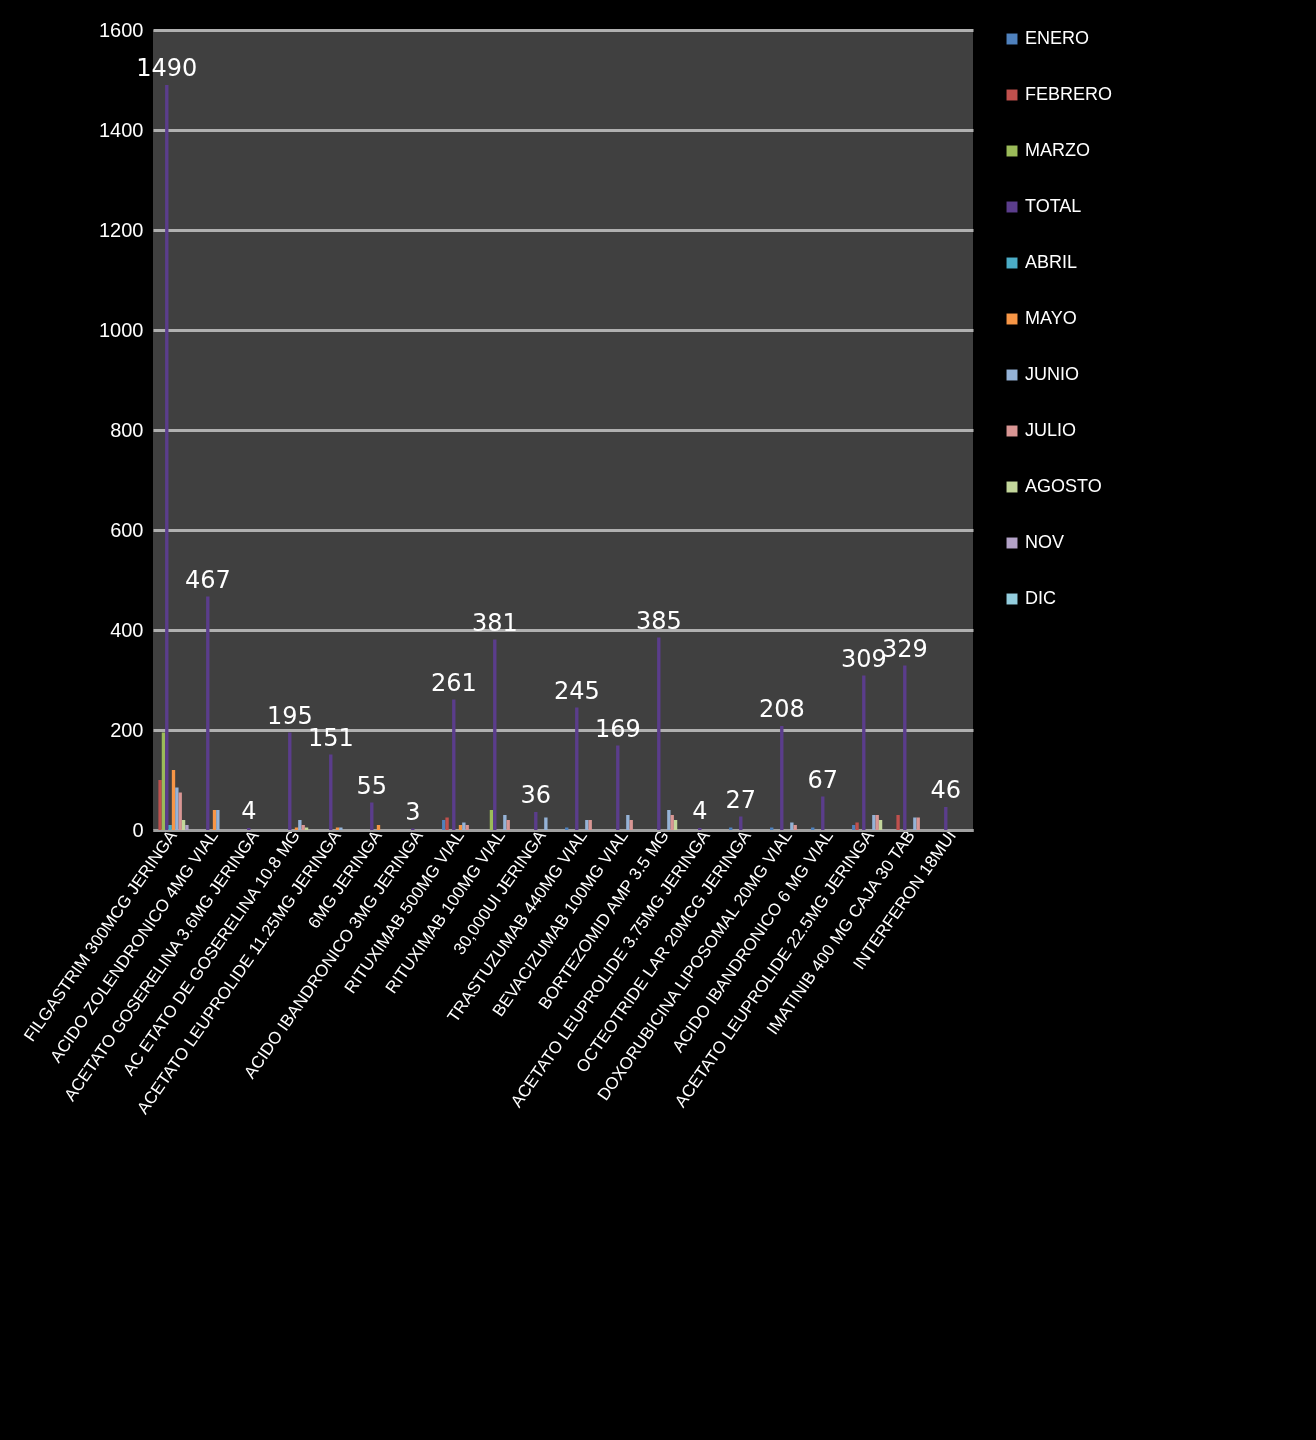 The image size is (1316, 1440). I want to click on data-label: 245, so click(576, 690).